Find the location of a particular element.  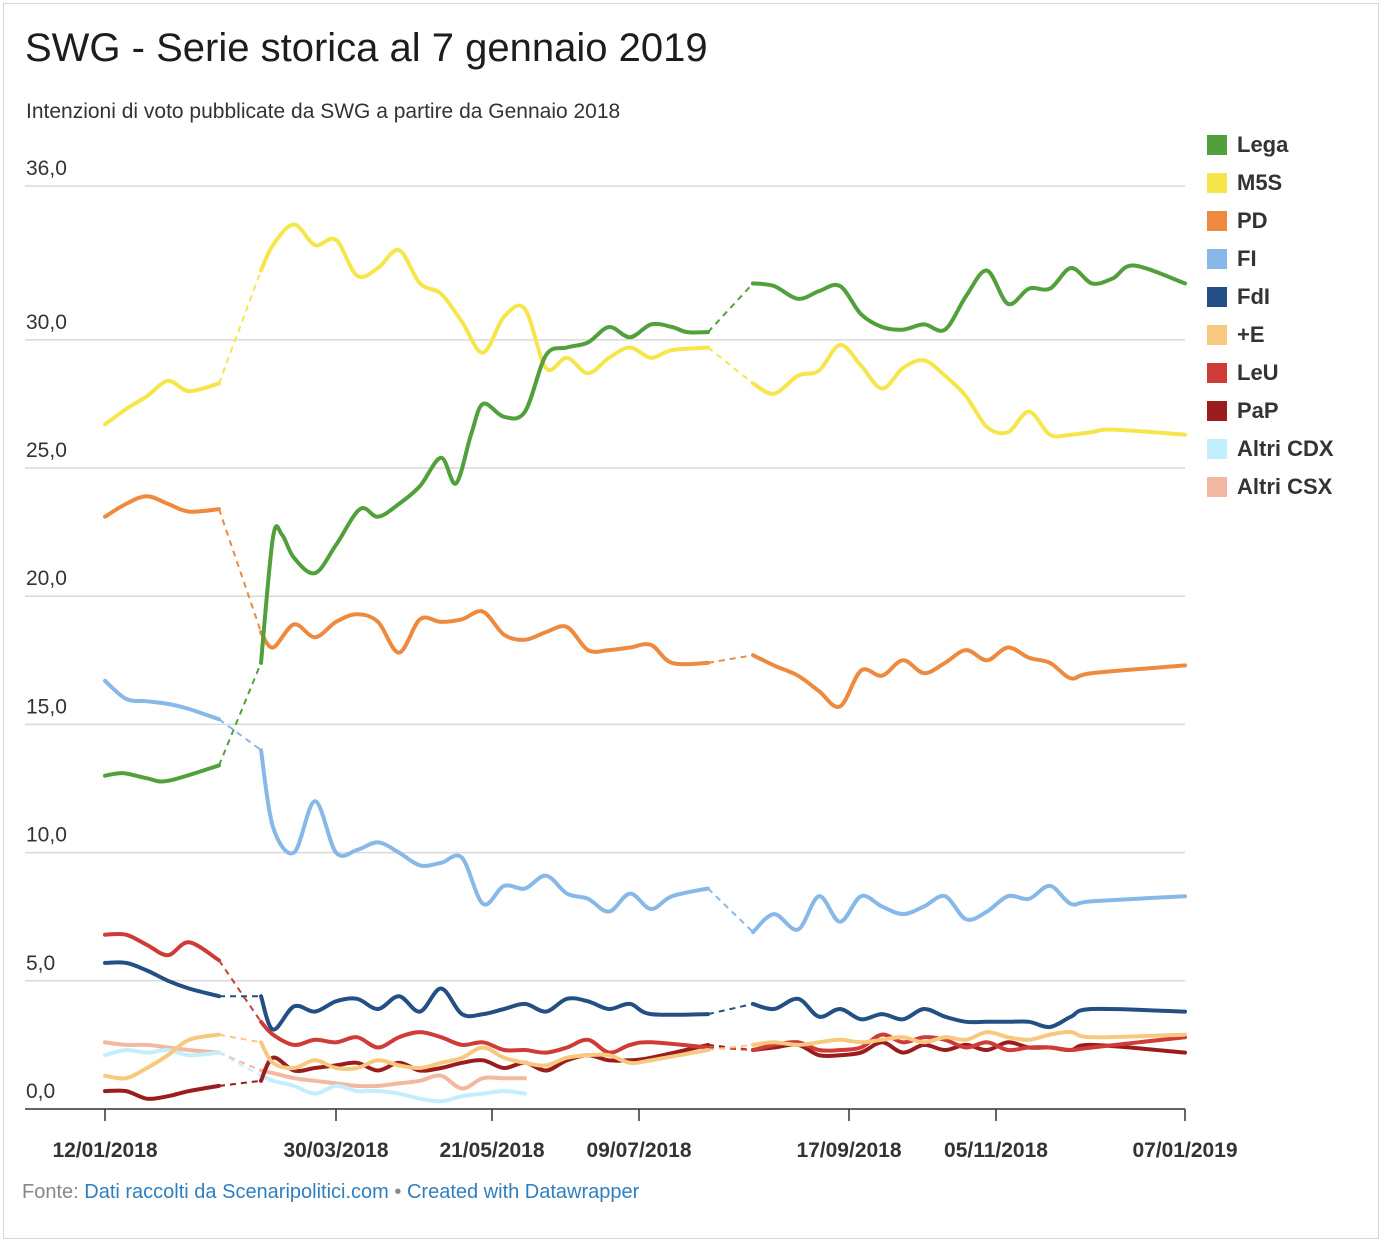

source-link: Dati raccolti da Scenaripolitici.com is located at coordinates (236, 1192).